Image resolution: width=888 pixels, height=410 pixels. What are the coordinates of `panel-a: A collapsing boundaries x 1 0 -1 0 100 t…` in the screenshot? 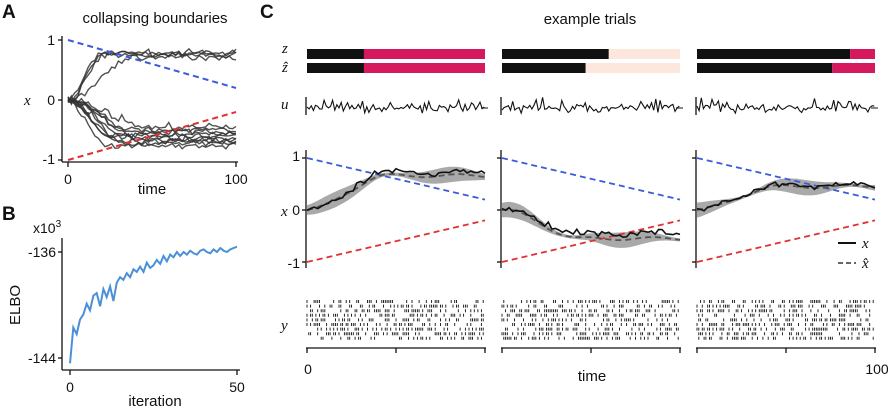 It's located at (125, 100).